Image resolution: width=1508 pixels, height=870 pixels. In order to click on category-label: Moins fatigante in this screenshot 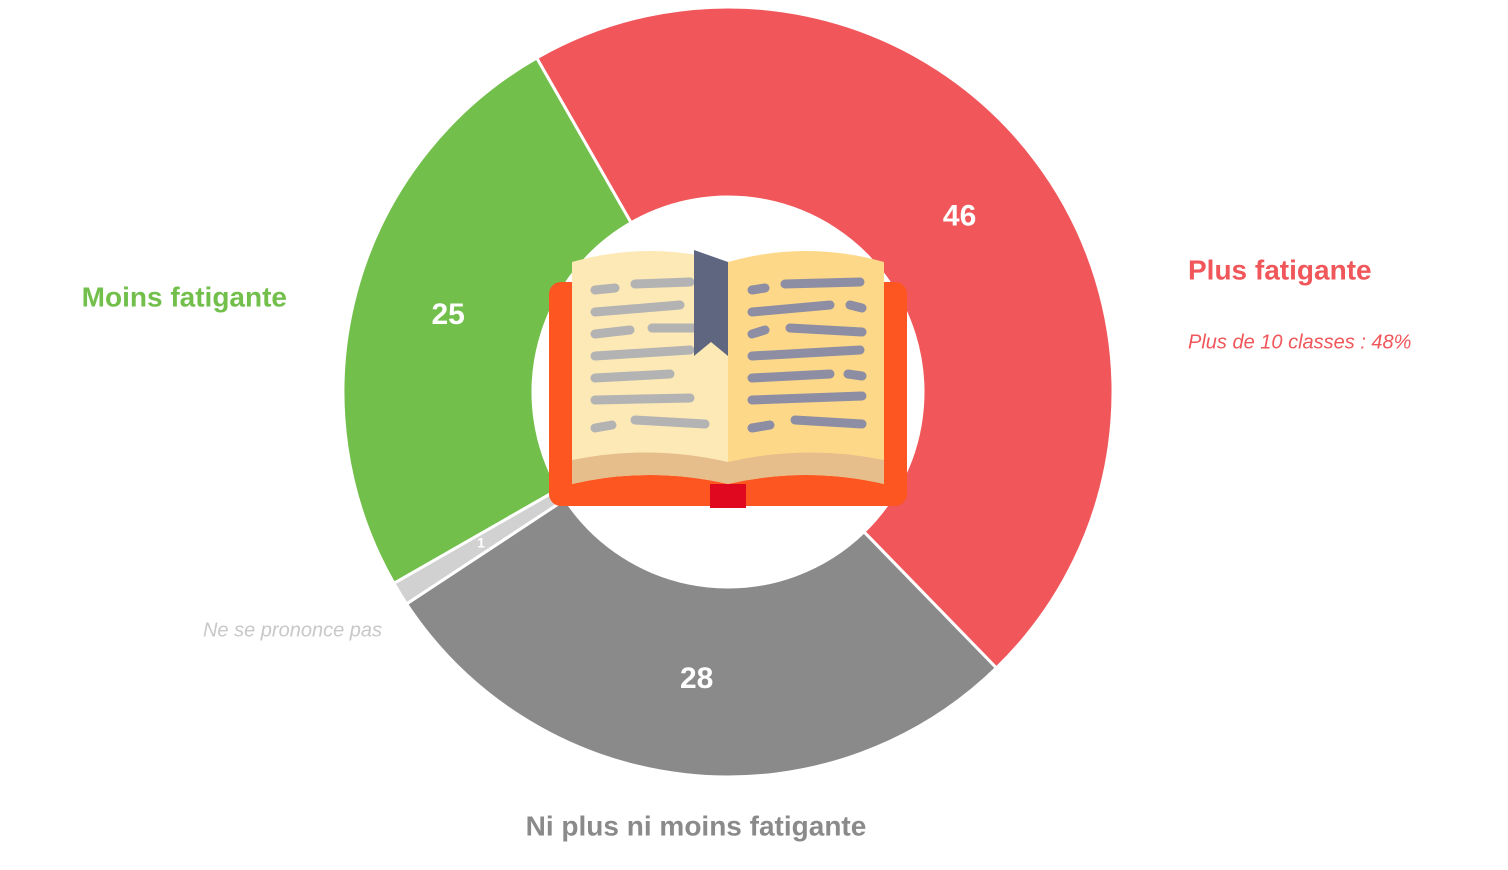, I will do `click(184, 296)`.